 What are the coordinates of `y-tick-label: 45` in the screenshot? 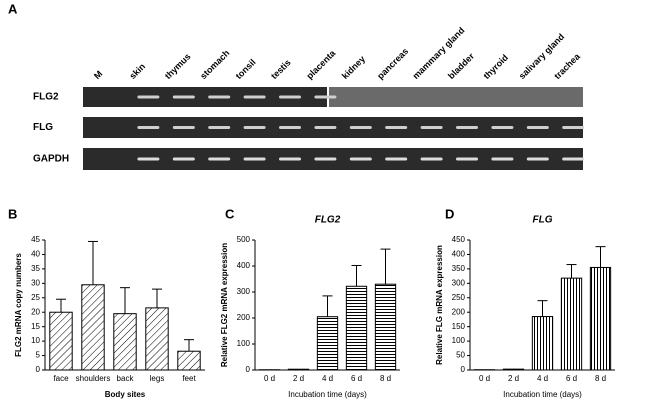 It's located at (35, 239).